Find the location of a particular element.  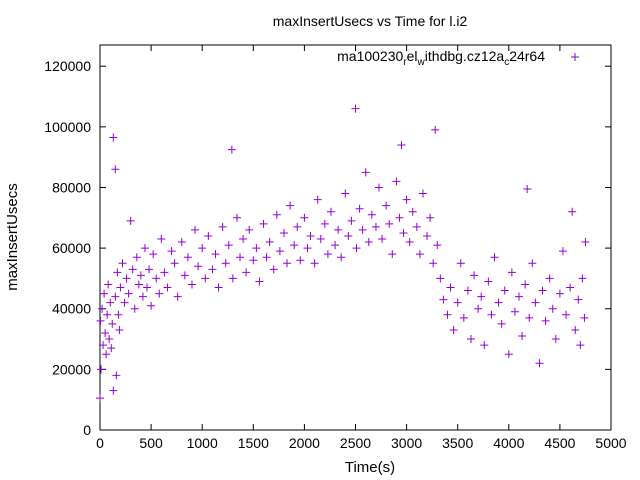

x-tick-label: 5000 is located at coordinates (610, 443).